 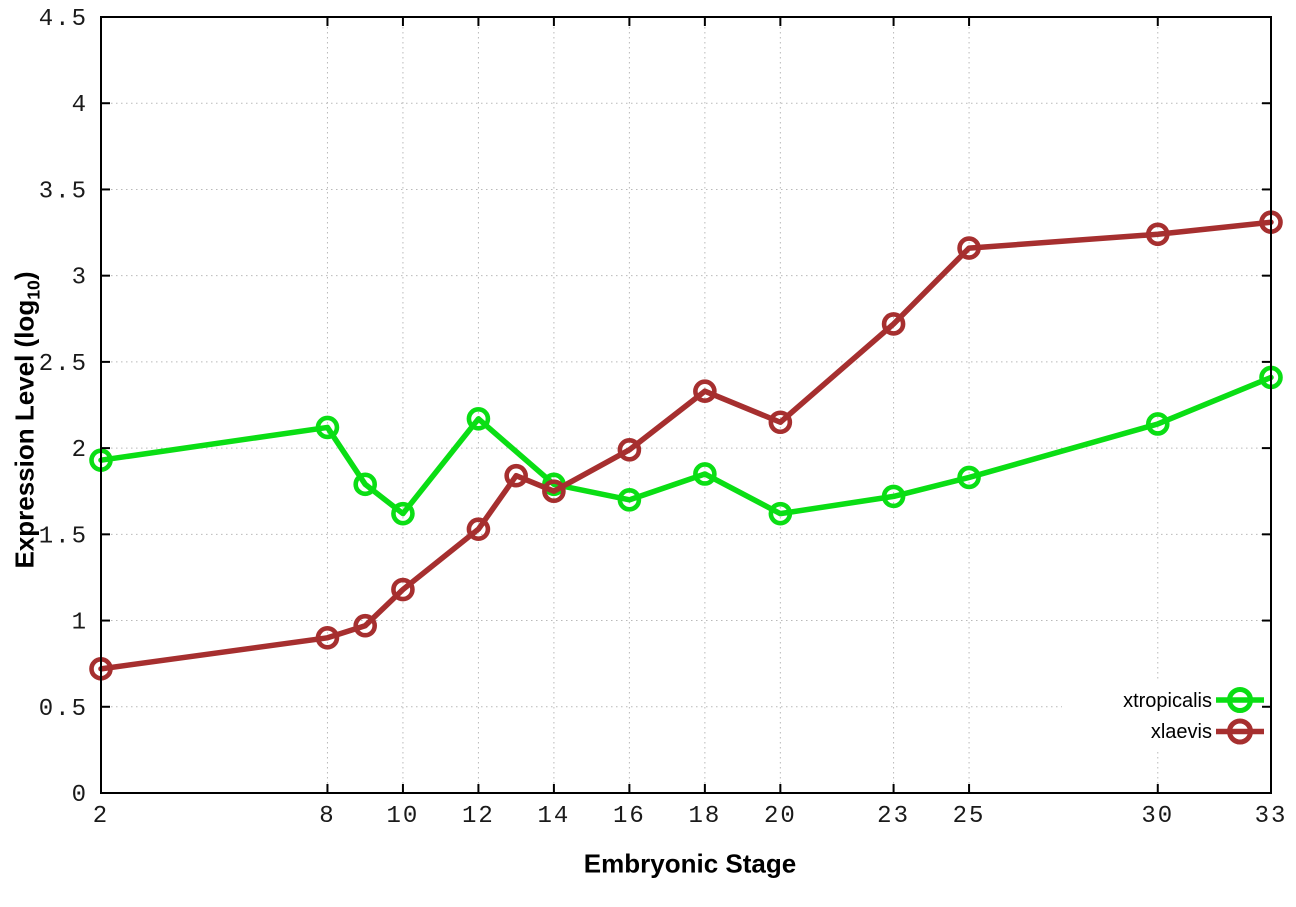 What do you see at coordinates (327, 816) in the screenshot?
I see `x-tick-label: 8` at bounding box center [327, 816].